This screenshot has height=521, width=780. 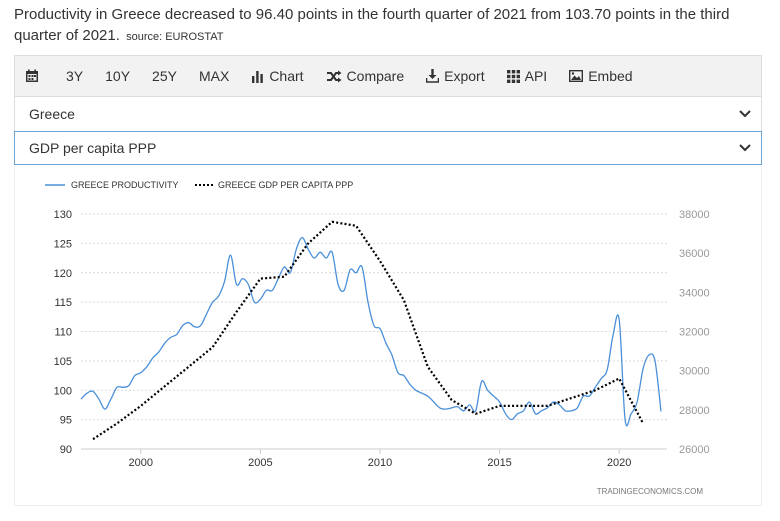 What do you see at coordinates (576, 76) in the screenshot?
I see `image-icon` at bounding box center [576, 76].